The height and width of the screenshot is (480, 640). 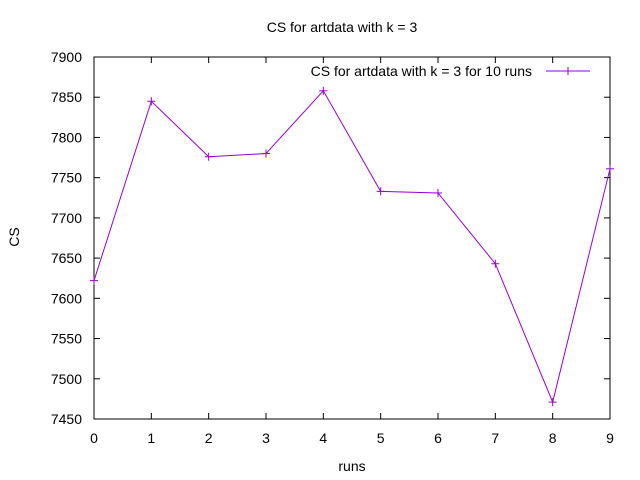 I want to click on legend: CS for artdata with k = 3 for 10 runs, so click(x=450, y=71).